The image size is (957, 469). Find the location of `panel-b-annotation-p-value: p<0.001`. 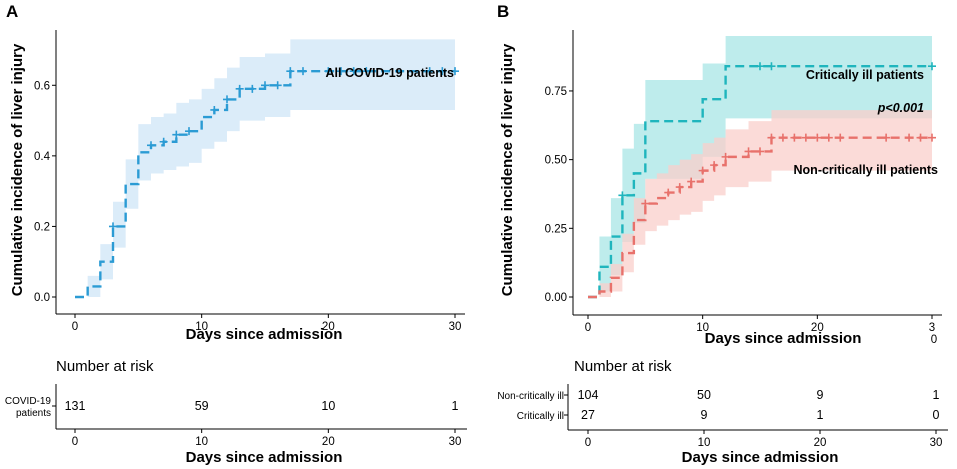

panel-b-annotation-p-value: p<0.001 is located at coordinates (900, 108).